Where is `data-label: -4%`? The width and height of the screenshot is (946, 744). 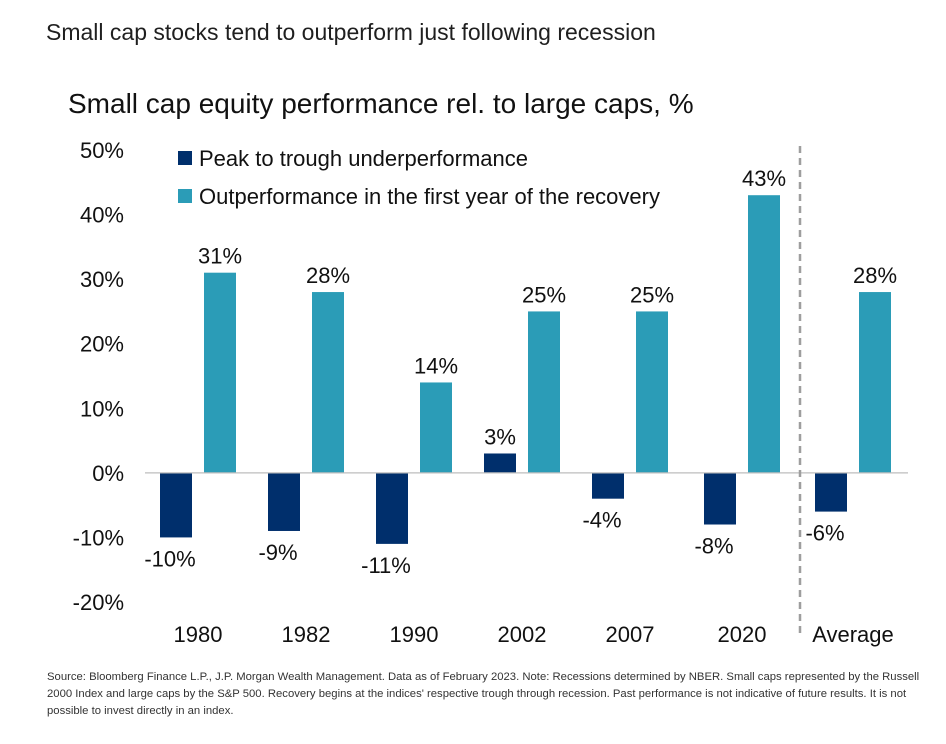
data-label: -4% is located at coordinates (601, 520).